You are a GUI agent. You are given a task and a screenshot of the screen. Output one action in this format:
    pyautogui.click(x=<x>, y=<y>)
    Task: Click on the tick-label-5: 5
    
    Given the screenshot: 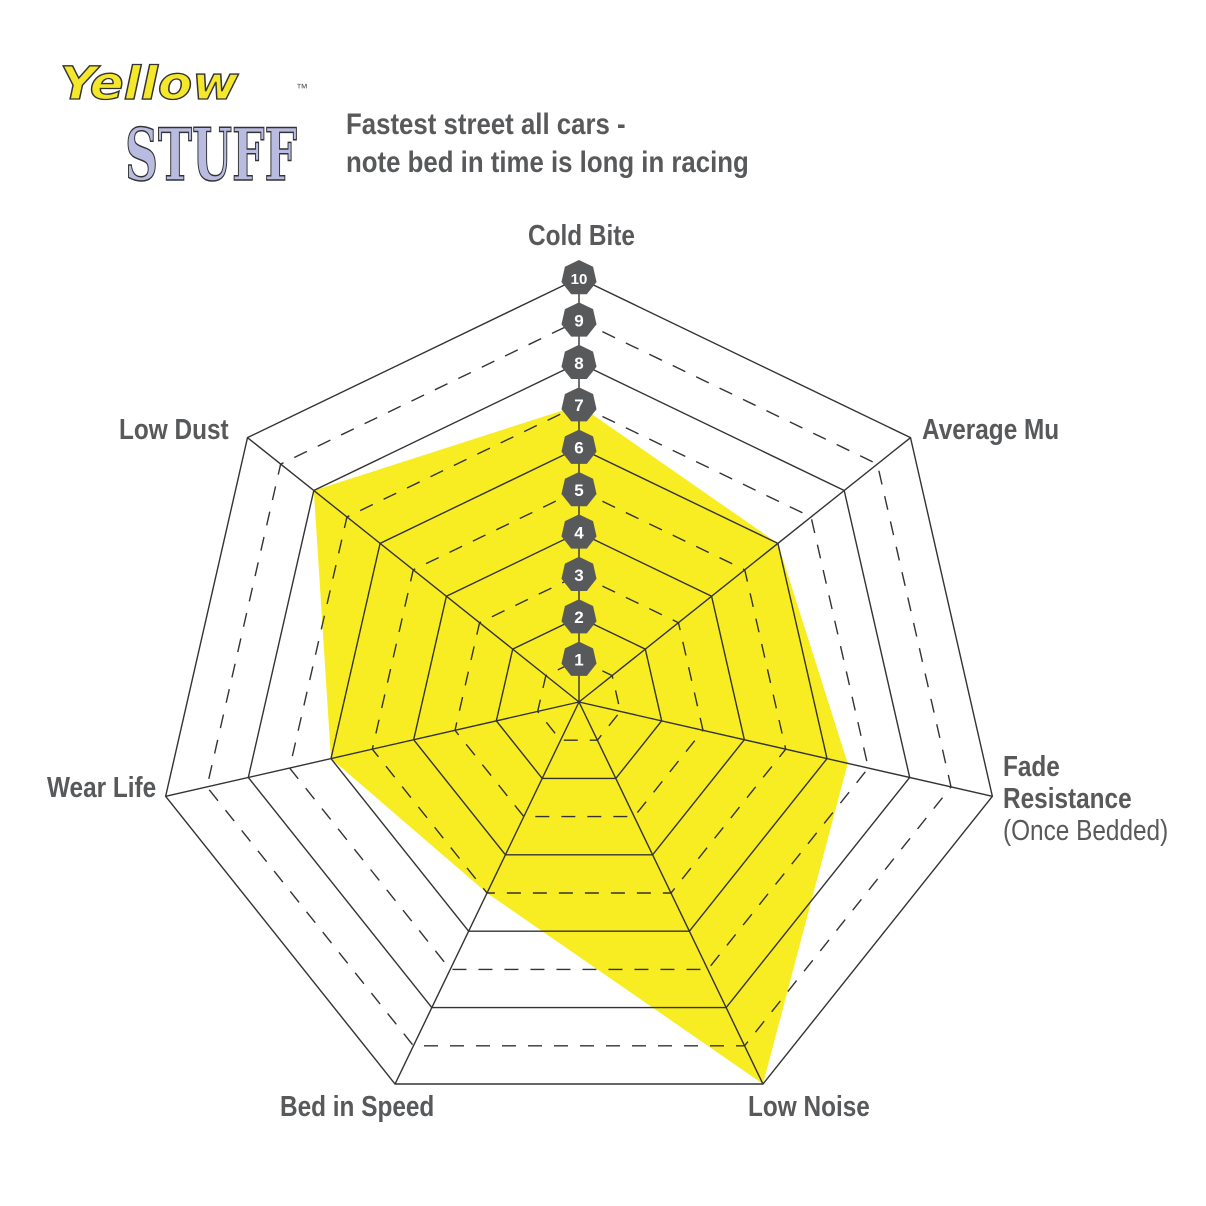 What is the action you would take?
    pyautogui.click(x=578, y=490)
    